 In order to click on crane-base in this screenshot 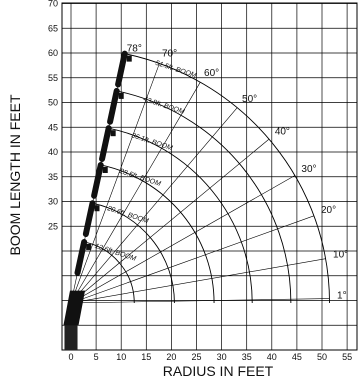, I will do `click(74, 308)`.